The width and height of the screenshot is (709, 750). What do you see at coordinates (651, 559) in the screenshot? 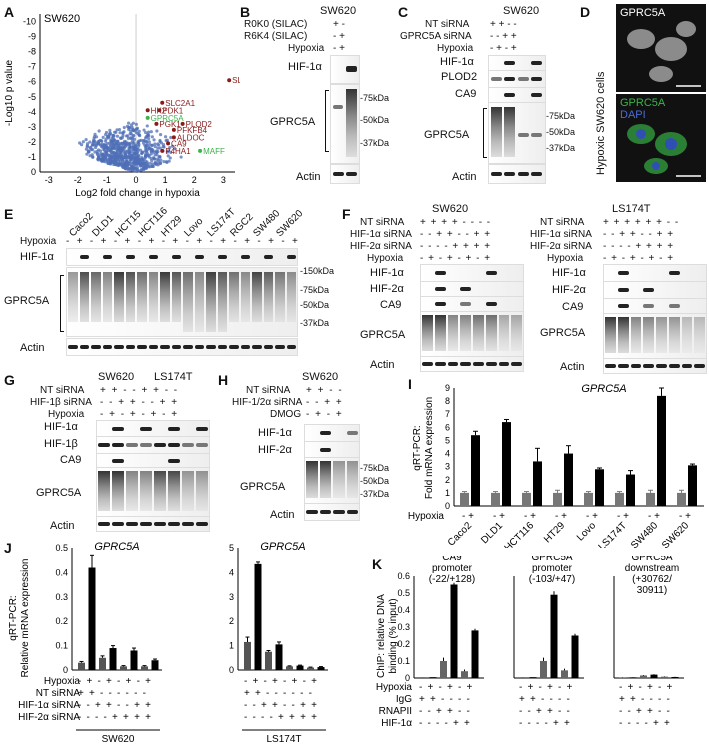
I see `bar-k-title: GPRC5A` at bounding box center [651, 559].